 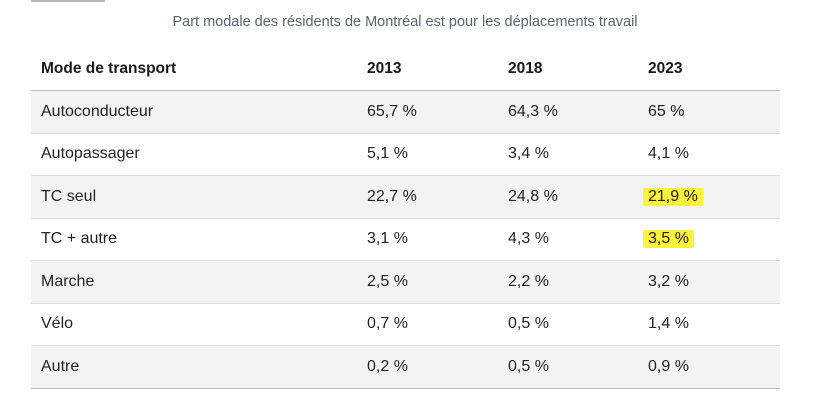 What do you see at coordinates (57, 324) in the screenshot?
I see `cell-mode: Vélo` at bounding box center [57, 324].